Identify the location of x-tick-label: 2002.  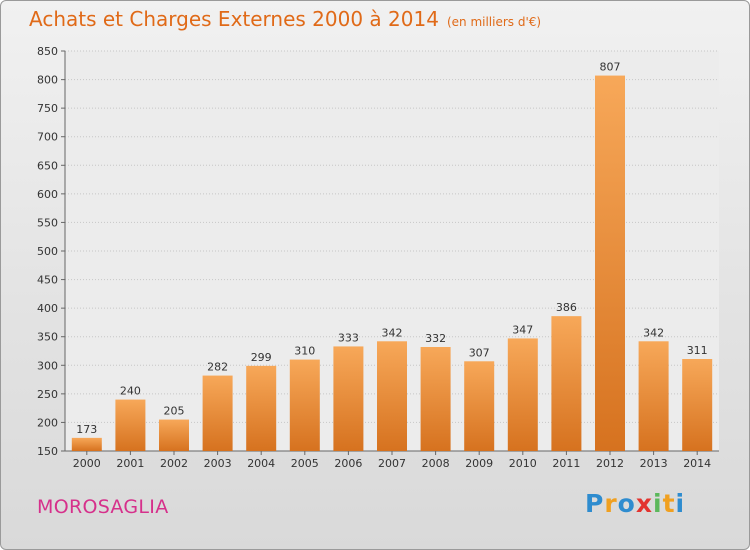
(174, 463).